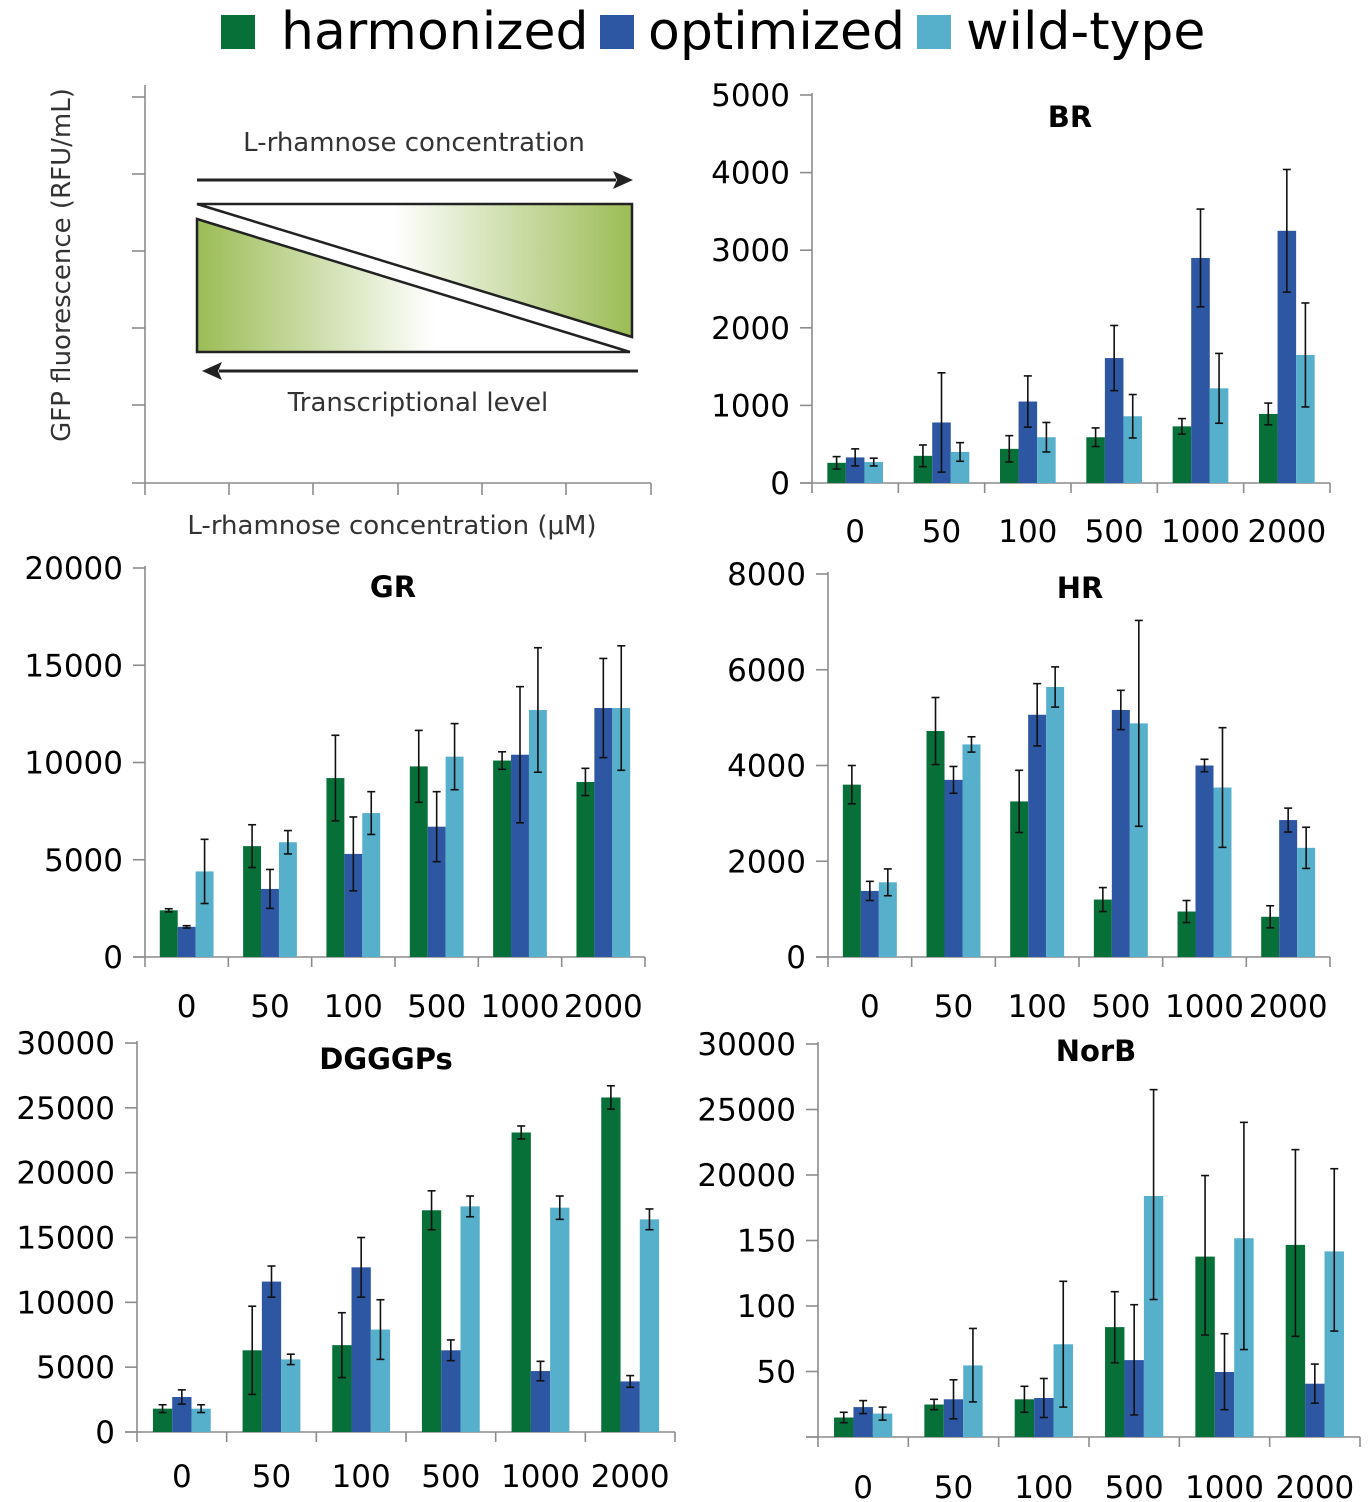 This screenshot has width=1372, height=1502. Describe the element at coordinates (1070, 117) in the screenshot. I see `br-chart-title: BR` at that location.